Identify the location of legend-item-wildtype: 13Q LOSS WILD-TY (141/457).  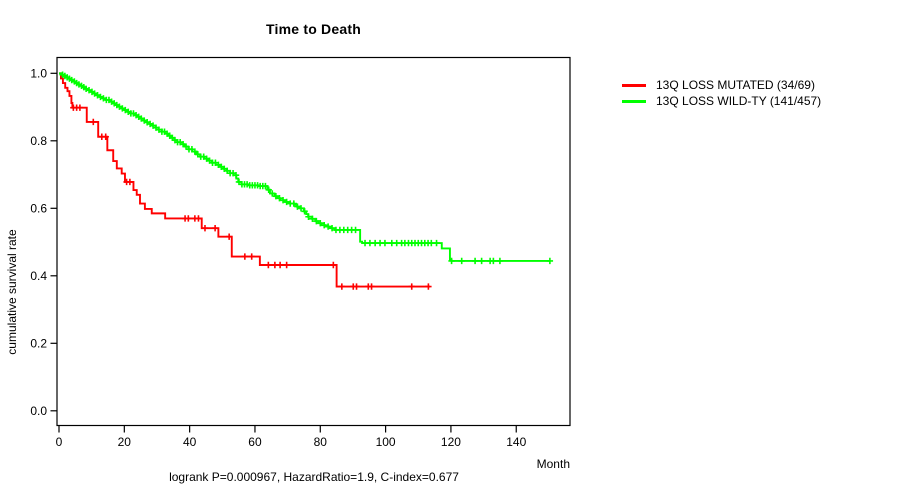
(721, 101).